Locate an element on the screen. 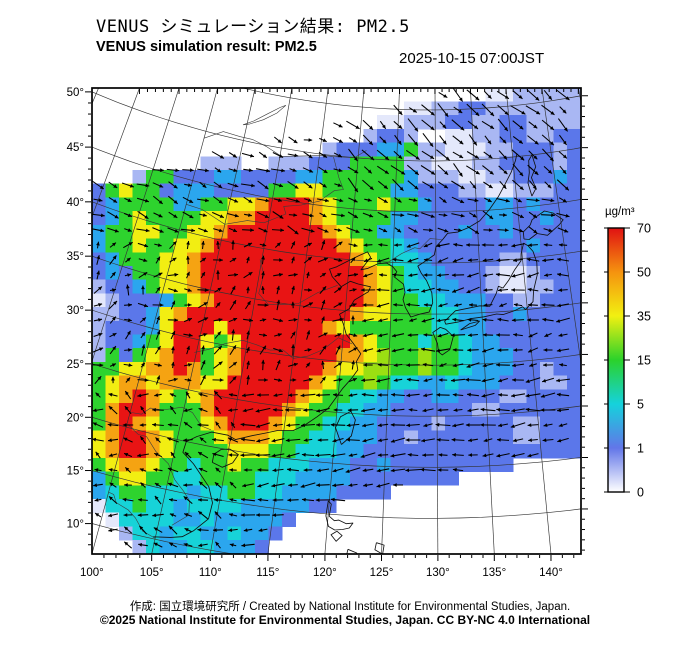  svg-text: 135° is located at coordinates (494, 573).